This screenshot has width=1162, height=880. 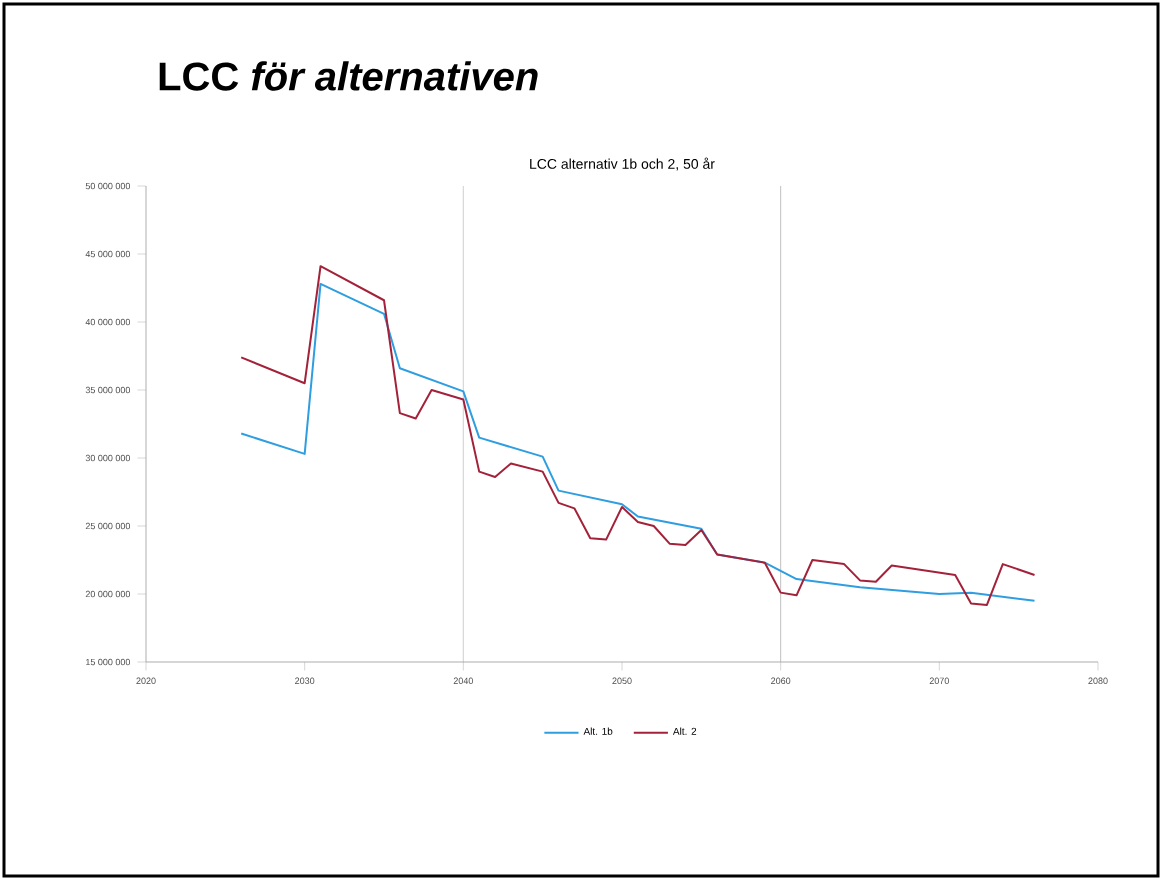 What do you see at coordinates (348, 76) in the screenshot?
I see `chart-title: LCC för alternativen` at bounding box center [348, 76].